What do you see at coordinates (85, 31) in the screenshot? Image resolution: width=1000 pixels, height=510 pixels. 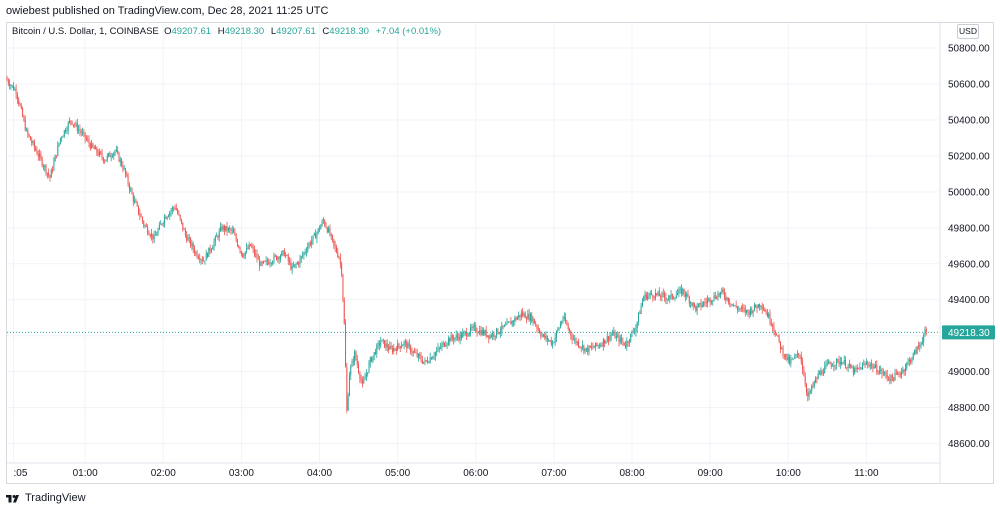 I see `symbol-label: Bitcoin / U.S. Dollar, 1, COINBASE` at bounding box center [85, 31].